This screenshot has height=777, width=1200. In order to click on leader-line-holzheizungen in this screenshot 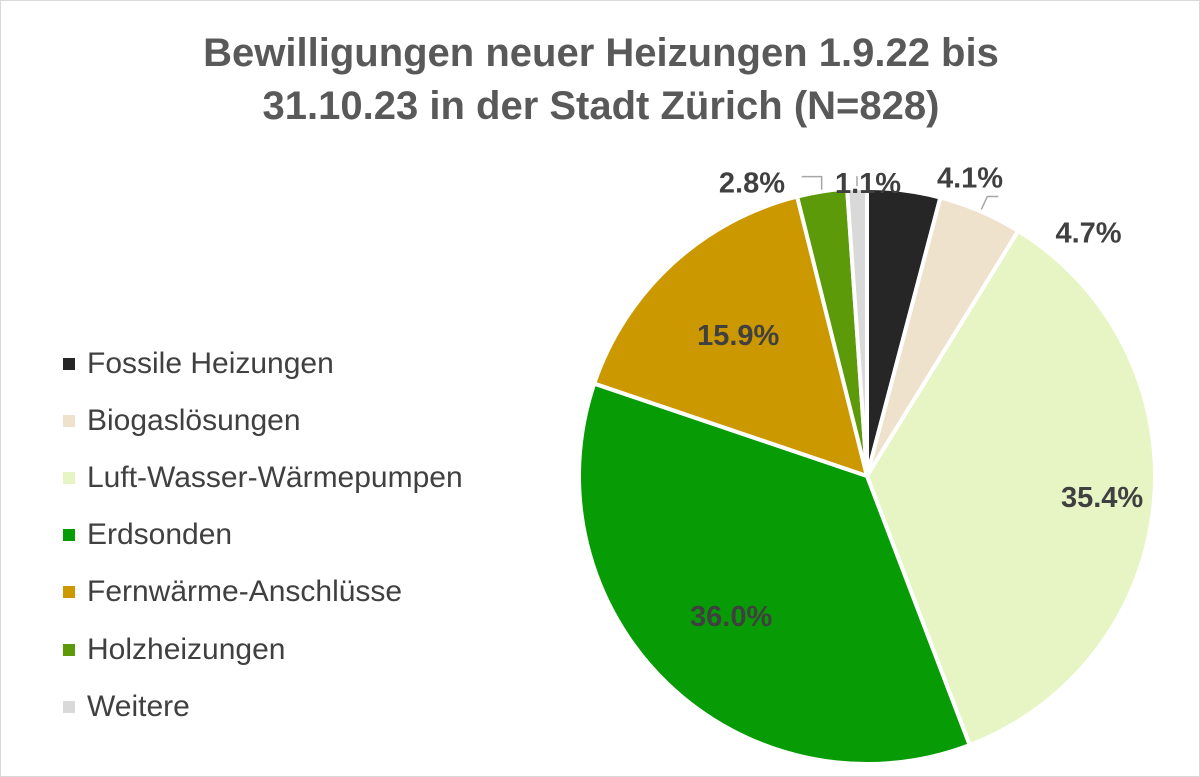, I will do `click(812, 182)`.